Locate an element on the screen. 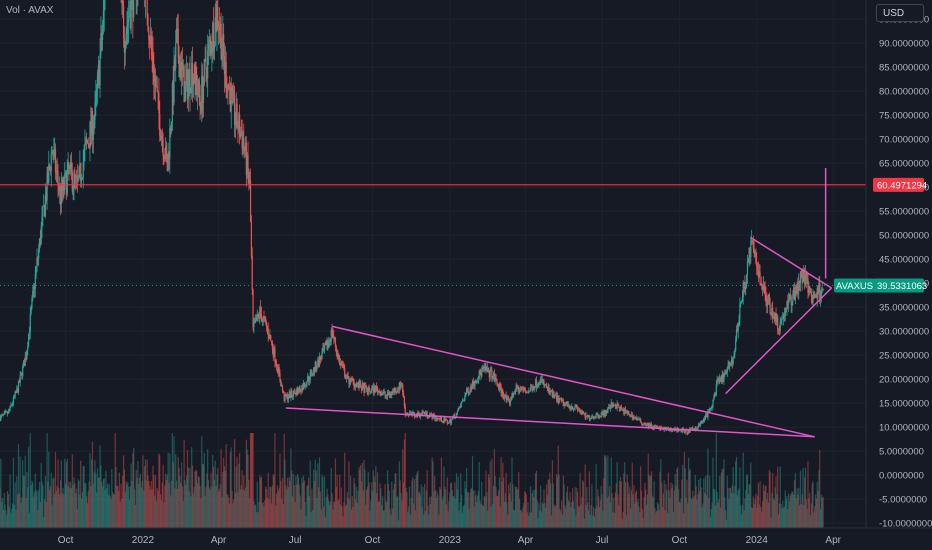 Image resolution: width=932 pixels, height=550 pixels. trendline-wedge-upper is located at coordinates (573, 381).